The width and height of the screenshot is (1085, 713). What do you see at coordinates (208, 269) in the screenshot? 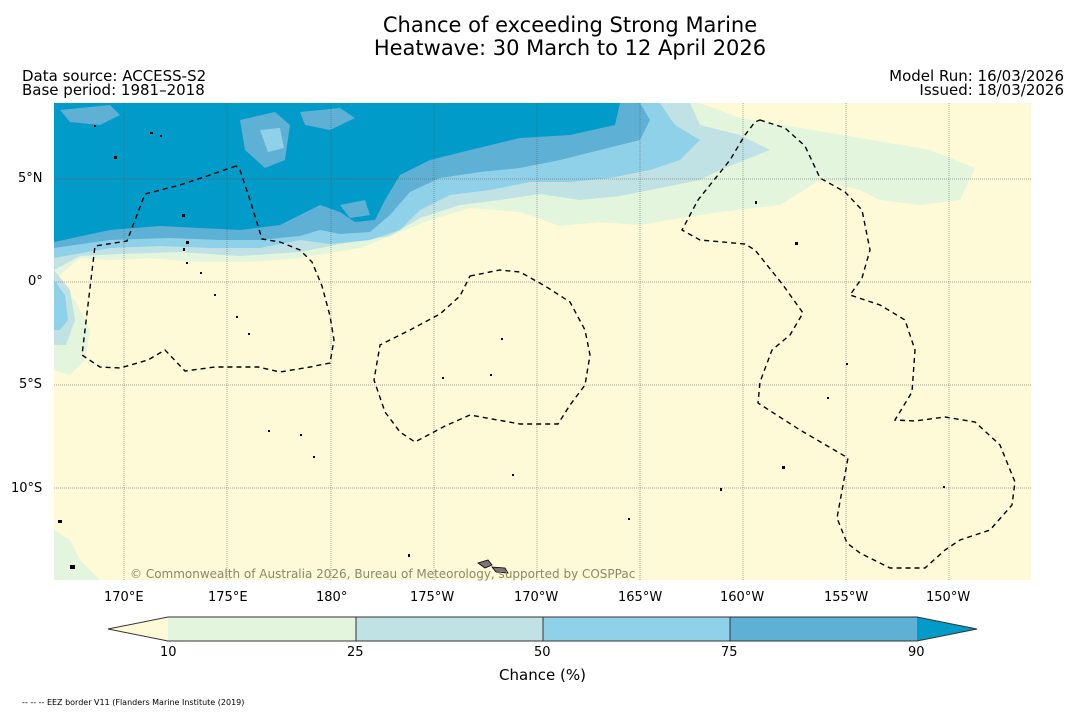
I see `eez-kiribati-gilberts` at bounding box center [208, 269].